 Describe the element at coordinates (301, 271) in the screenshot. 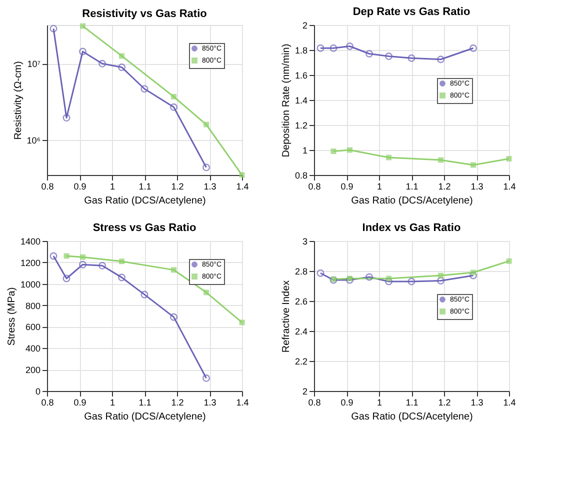

I see `y-tick-label: 2.8` at that location.